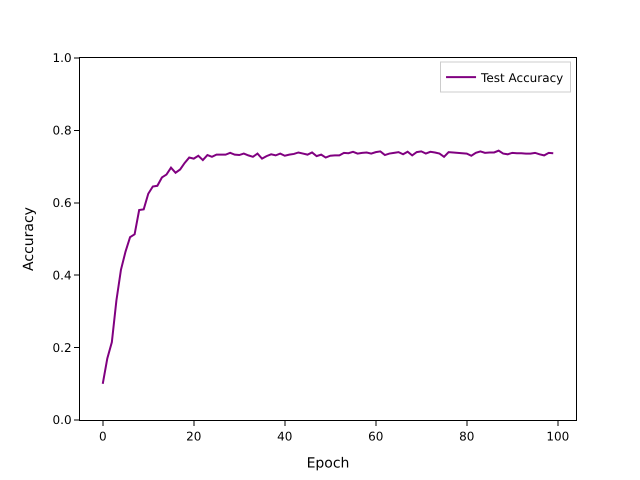  I want to click on y-tick-label: 1.0, so click(62, 58).